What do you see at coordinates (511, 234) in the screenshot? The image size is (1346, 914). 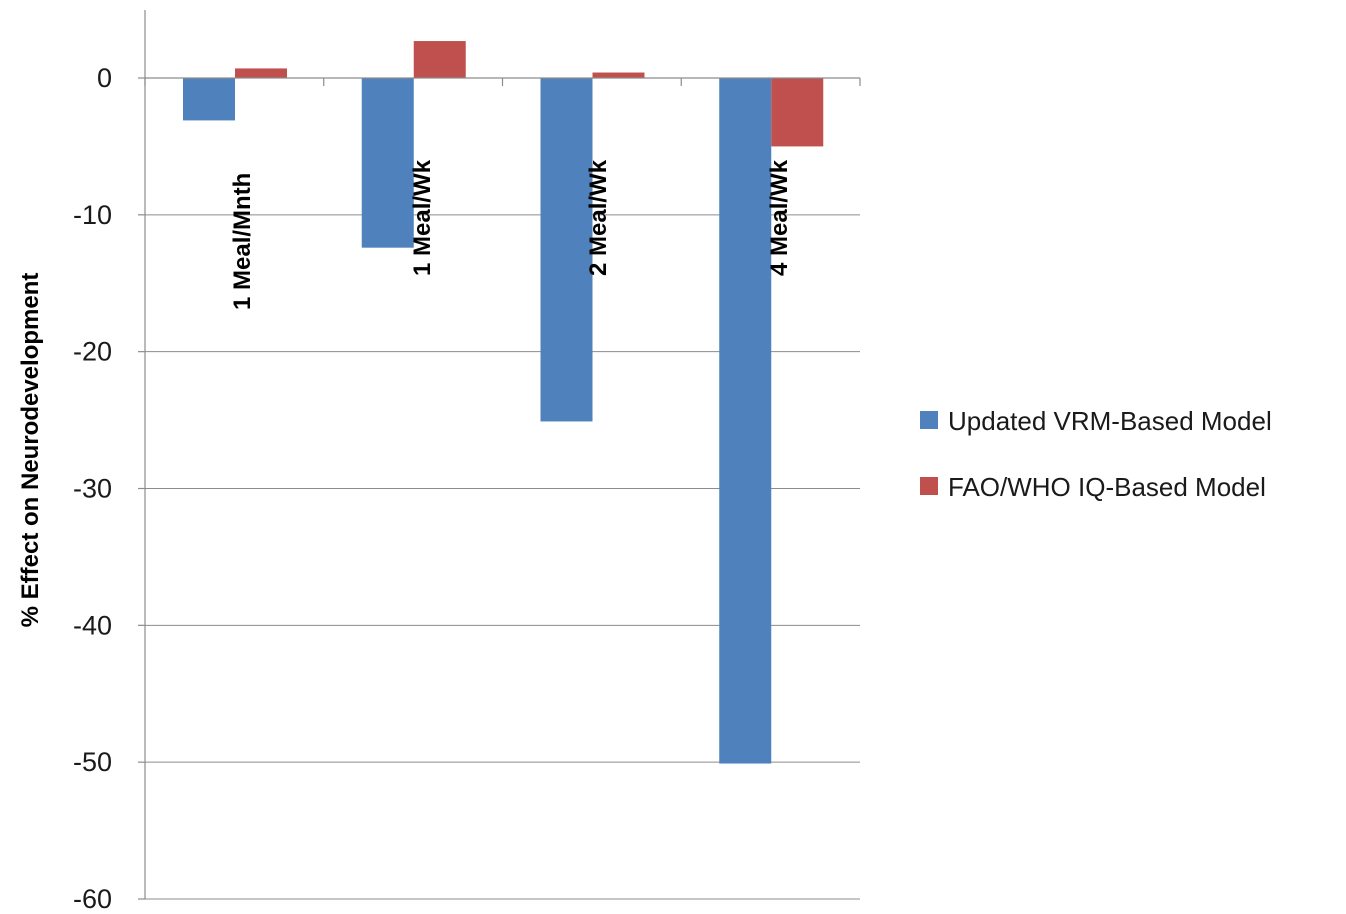 I see `category-labels: 1 Meal/Mnth 1 Meal/Wk 2 Meal/Wk 4 Meal/Wk` at bounding box center [511, 234].